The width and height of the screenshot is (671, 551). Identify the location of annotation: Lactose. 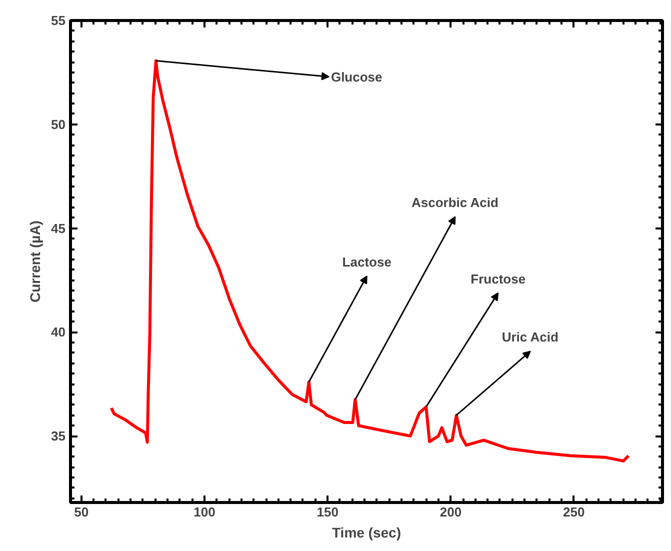
(367, 262).